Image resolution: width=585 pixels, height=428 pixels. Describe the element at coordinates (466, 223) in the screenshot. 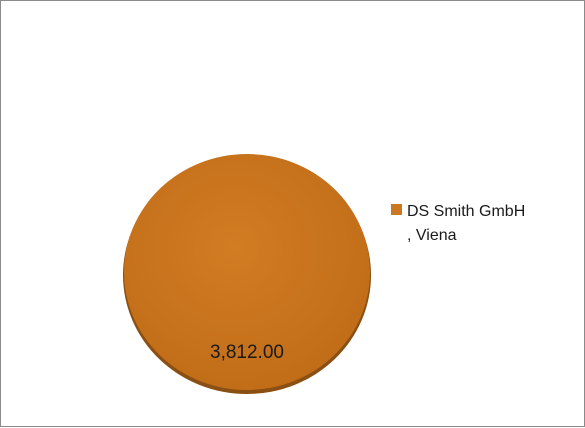

I see `legend-label: DS Smith GmbH , Viena` at that location.